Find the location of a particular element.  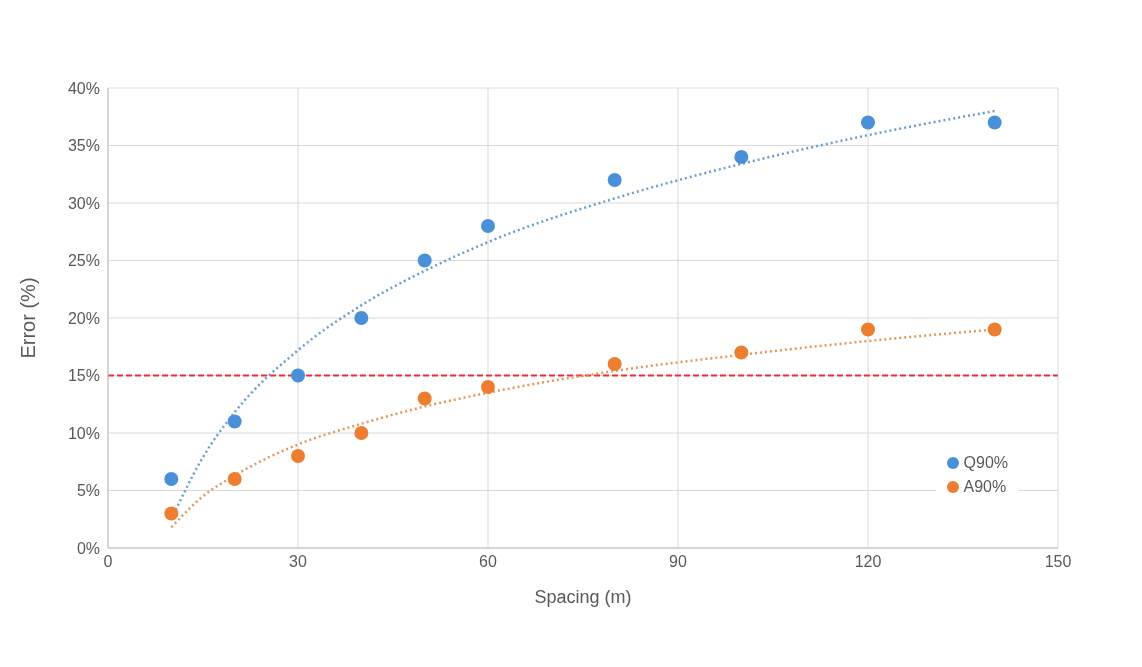

legend-label: Q90% is located at coordinates (985, 463).